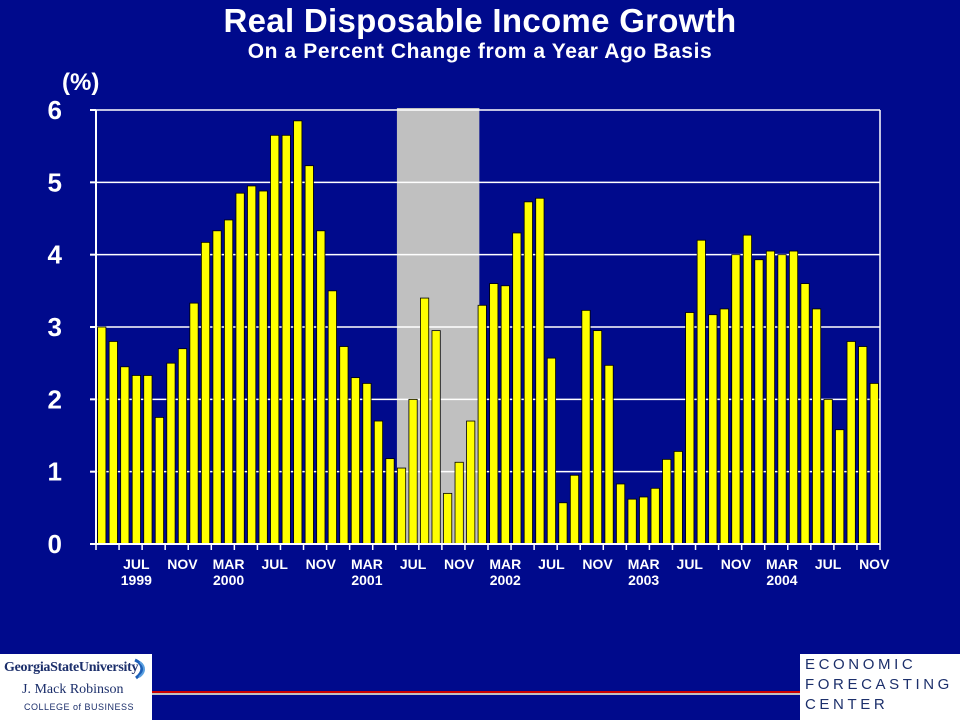 The height and width of the screenshot is (720, 960). I want to click on y-tick-label: 2, so click(55, 399).